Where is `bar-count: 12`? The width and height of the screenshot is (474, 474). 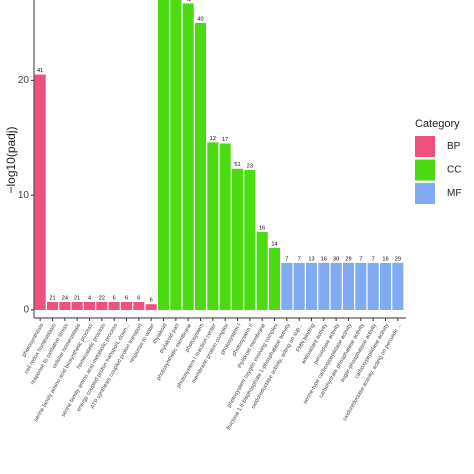
bar-count: 12 is located at coordinates (213, 139).